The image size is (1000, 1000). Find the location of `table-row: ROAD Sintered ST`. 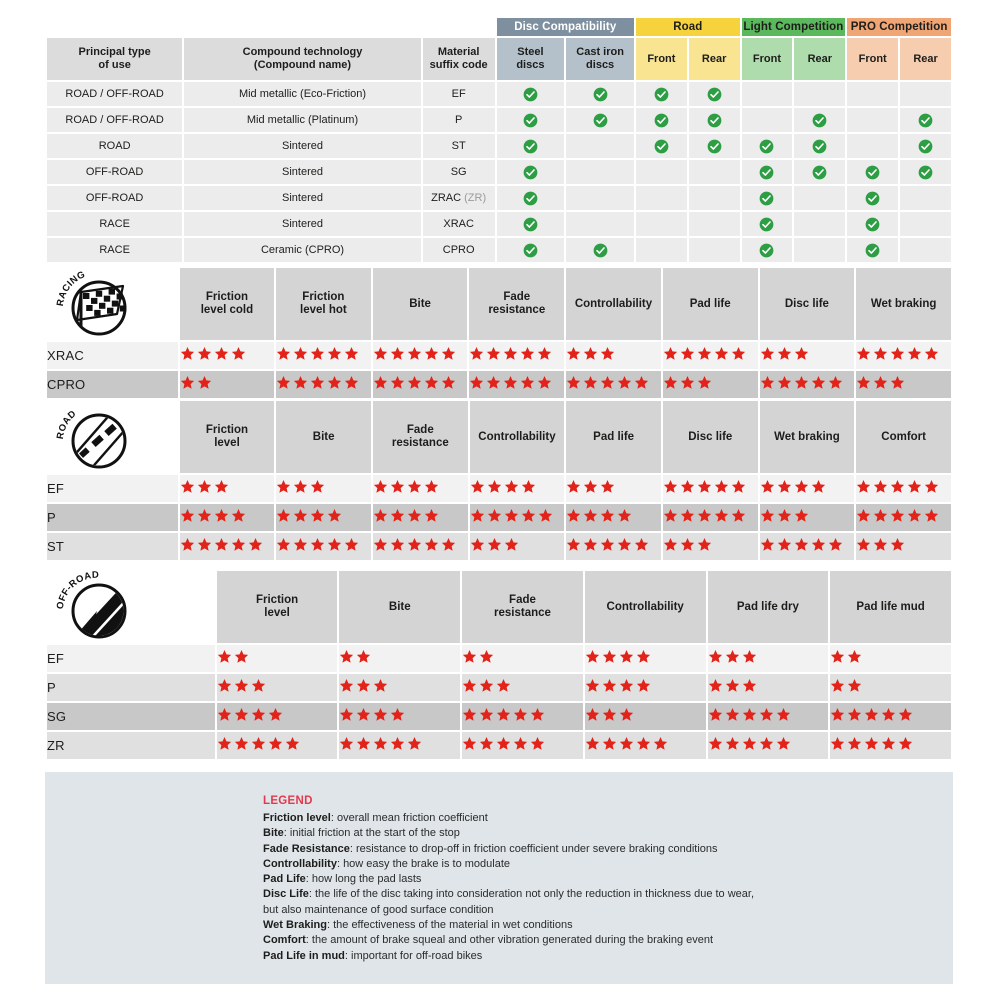

table-row: ROAD Sintered ST is located at coordinates (499, 146).